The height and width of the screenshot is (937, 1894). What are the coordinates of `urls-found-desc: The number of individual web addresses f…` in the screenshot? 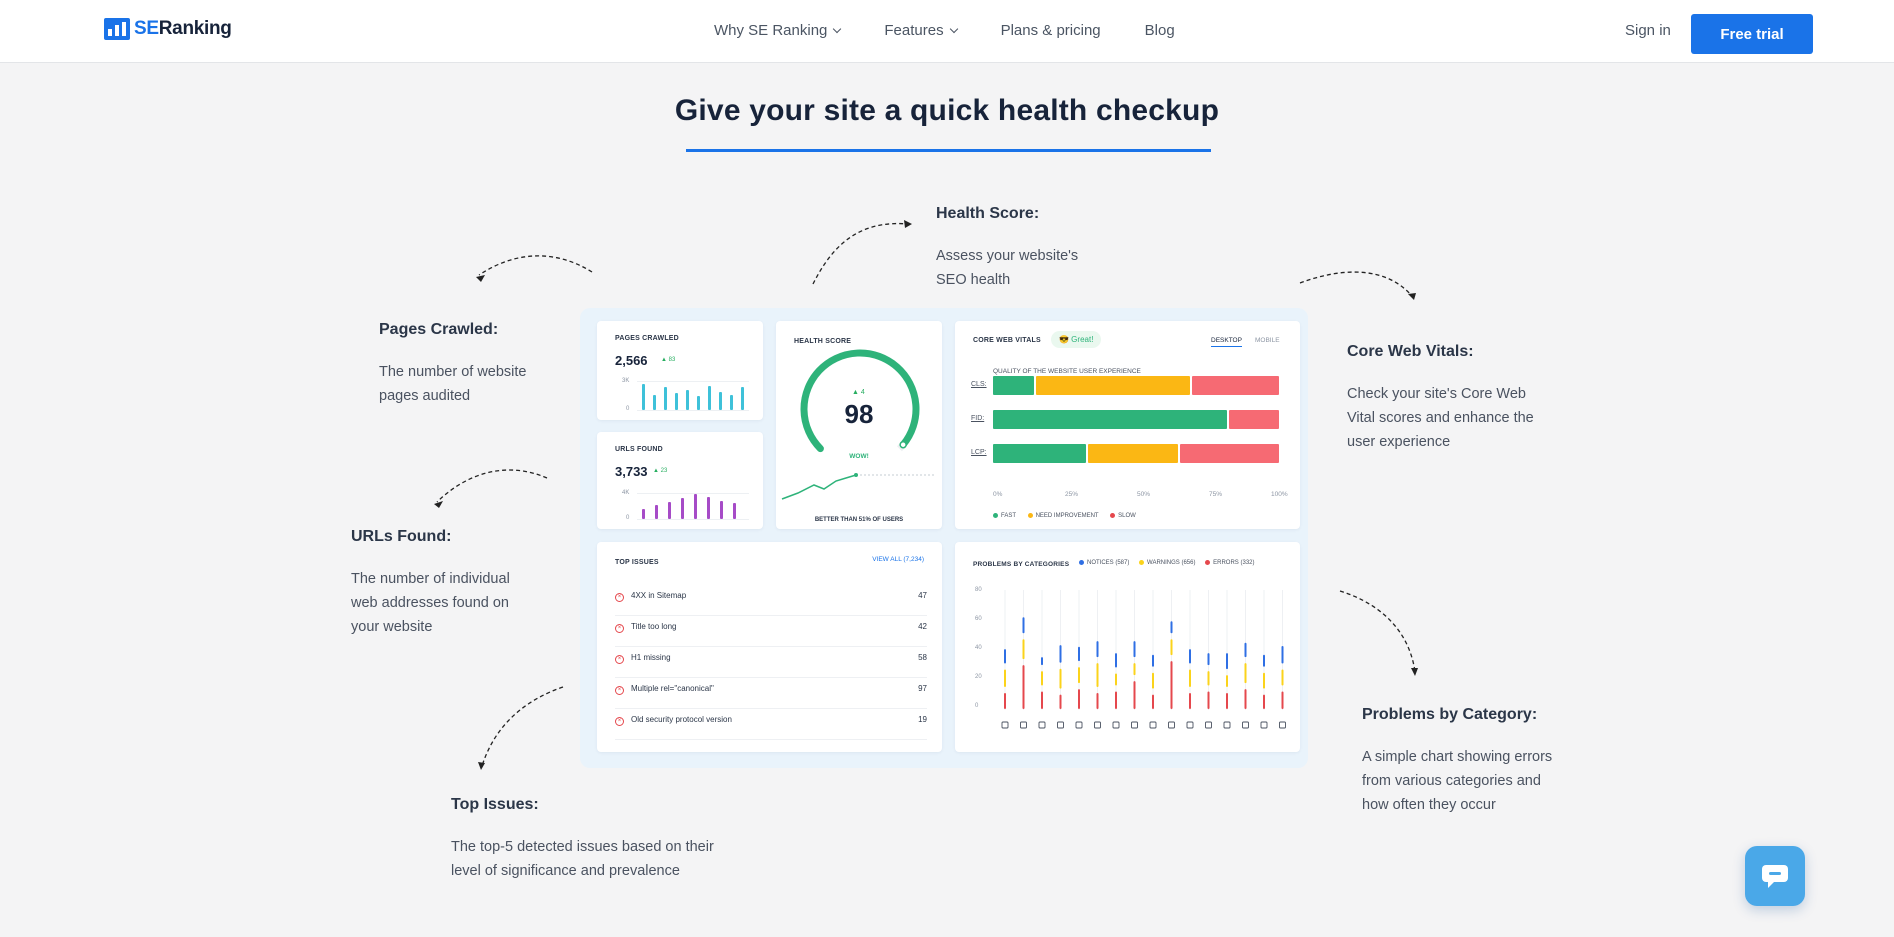 It's located at (430, 603).